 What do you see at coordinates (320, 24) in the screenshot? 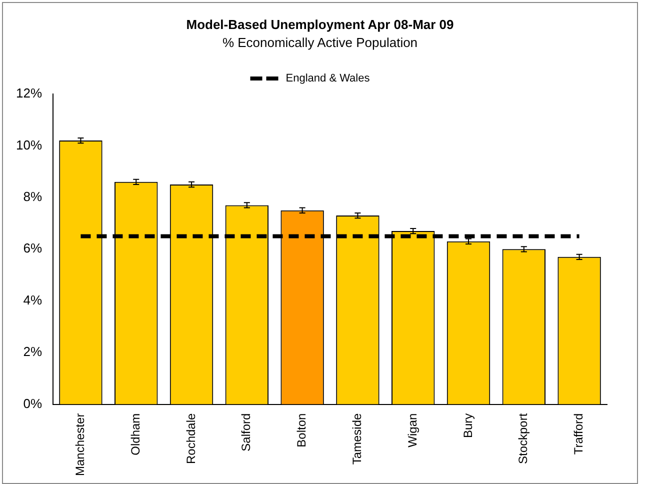
I see `chart-title: Model-Based Unemployment Apr 08-Mar 09` at bounding box center [320, 24].